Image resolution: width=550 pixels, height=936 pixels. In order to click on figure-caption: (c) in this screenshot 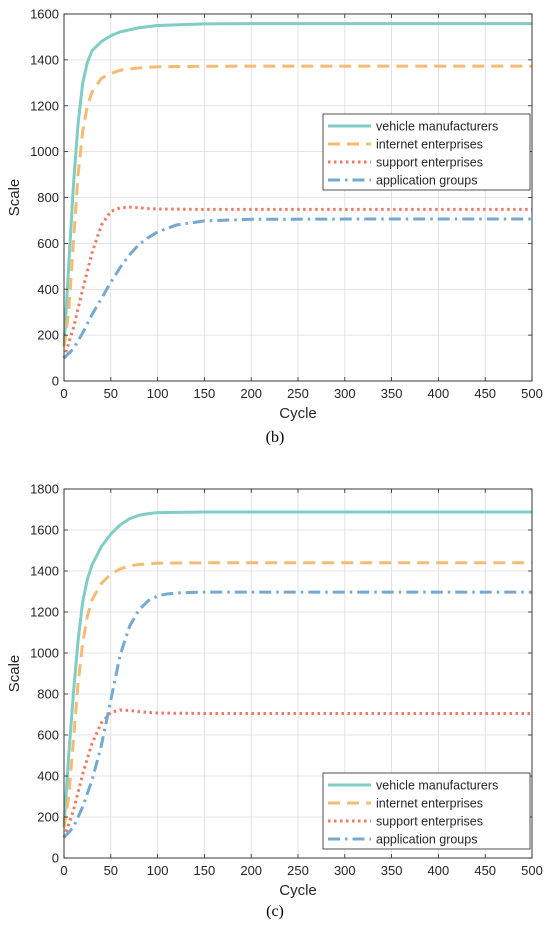, I will do `click(275, 911)`.